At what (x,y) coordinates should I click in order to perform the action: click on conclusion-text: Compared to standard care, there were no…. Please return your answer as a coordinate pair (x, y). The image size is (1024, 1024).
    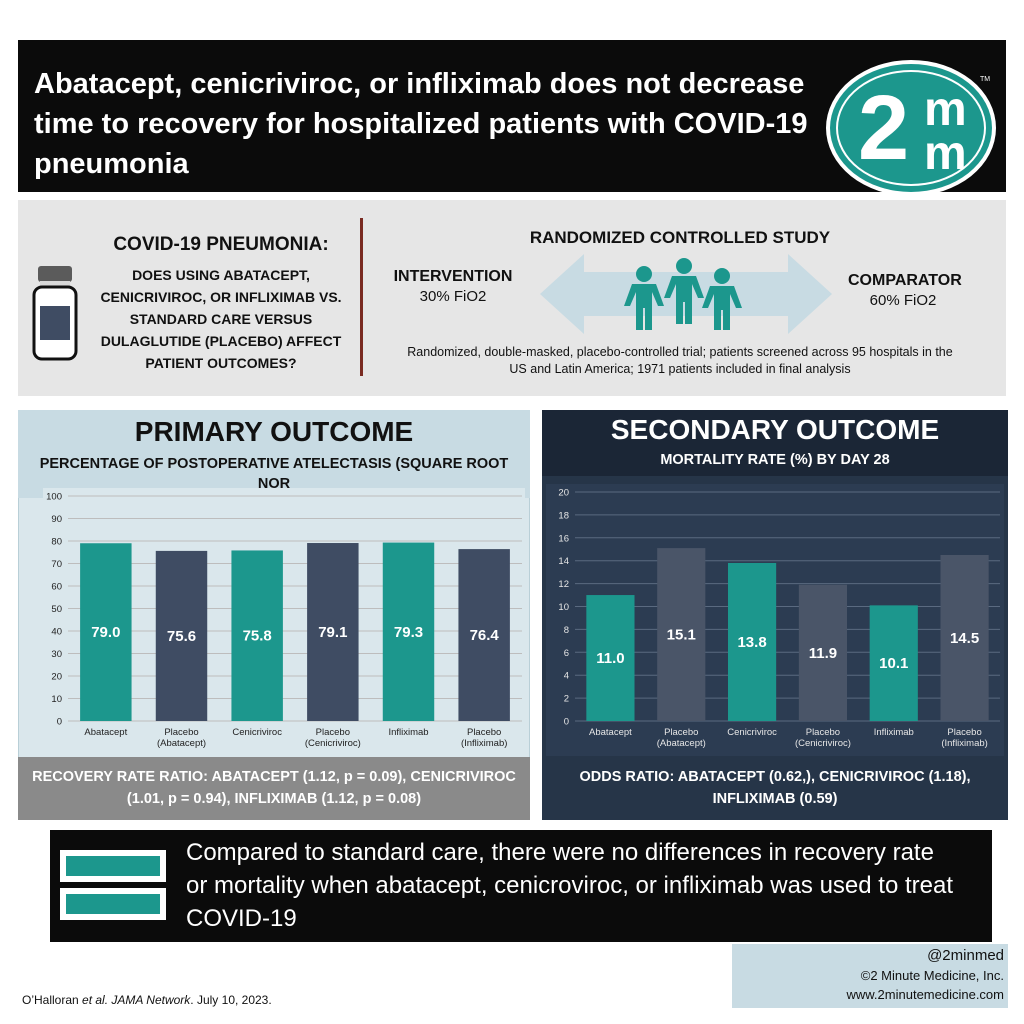
    Looking at the image, I should click on (570, 885).